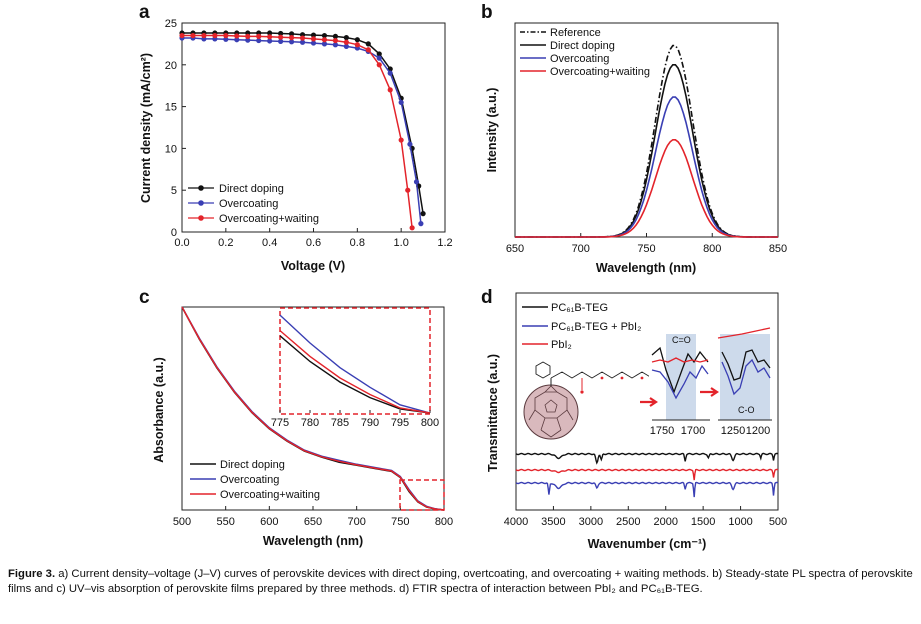 The image size is (921, 624). Describe the element at coordinates (646, 268) in the screenshot. I see `panel-b-xlabel: Wavelength (nm)` at that location.